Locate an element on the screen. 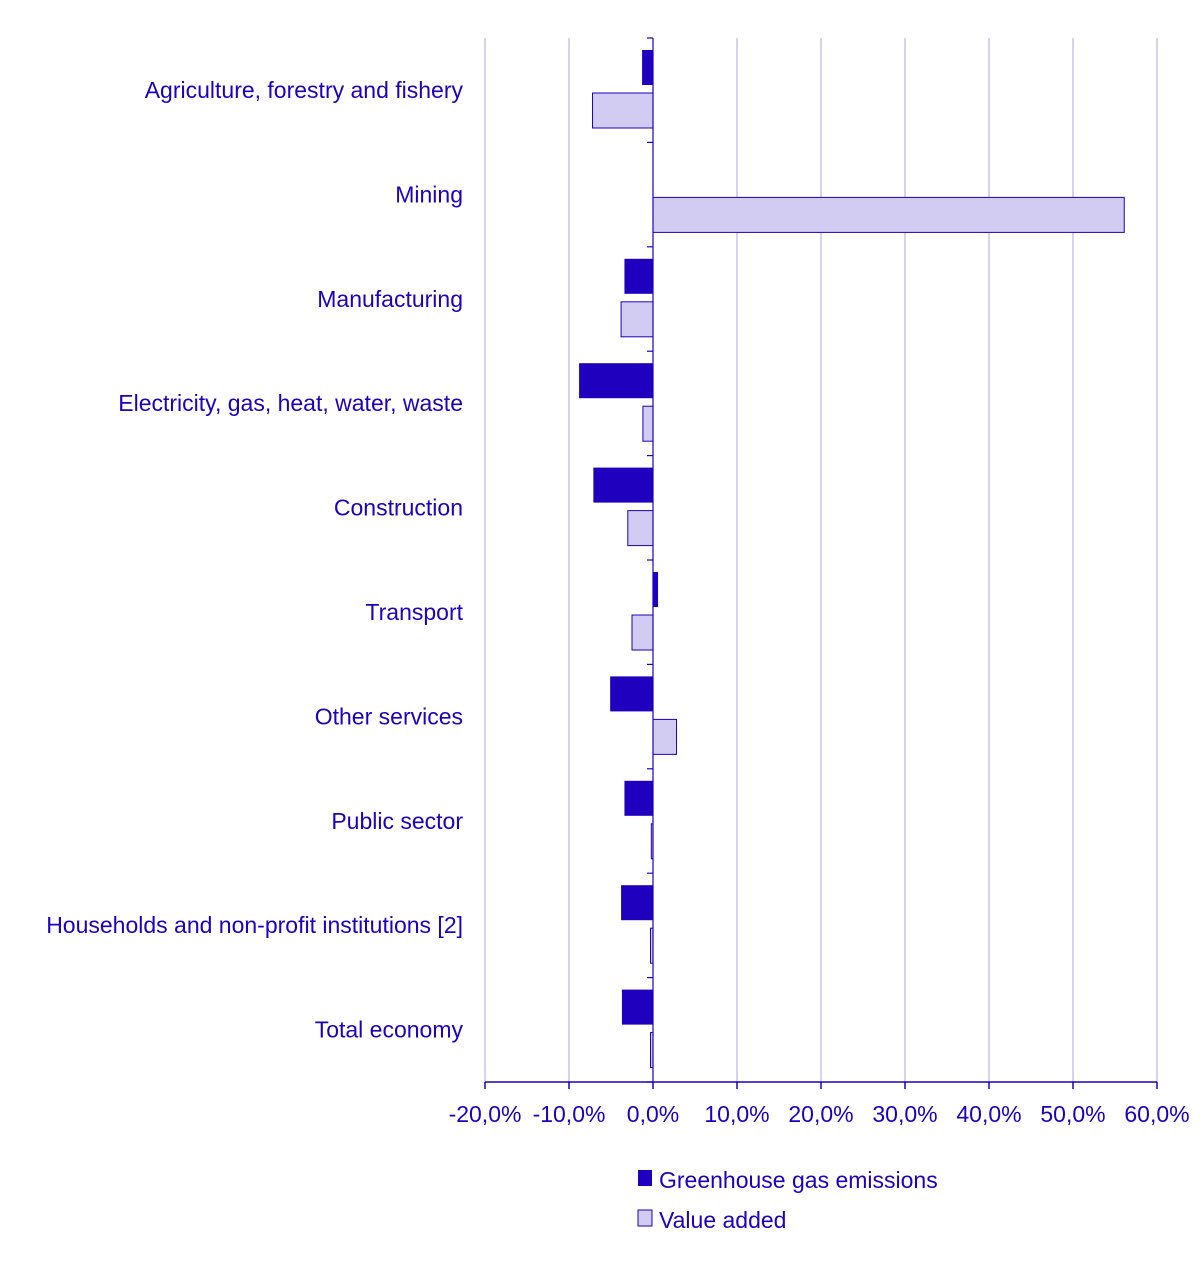 The height and width of the screenshot is (1272, 1202). x-tick-label: 20,0% is located at coordinates (820, 1114).